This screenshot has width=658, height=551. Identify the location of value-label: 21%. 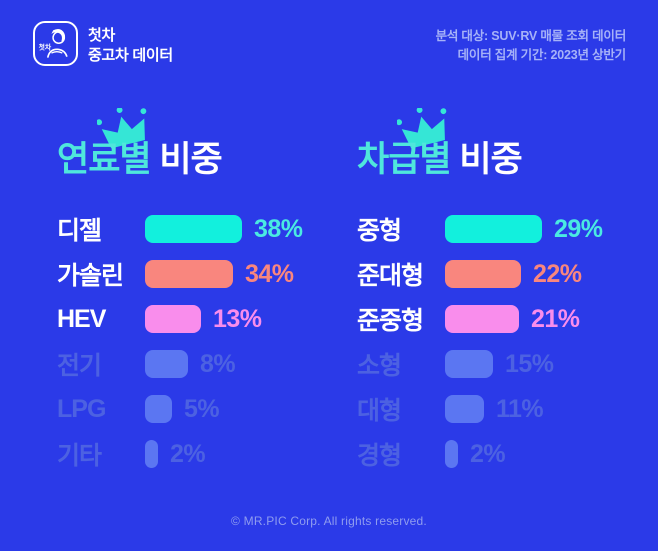
(555, 318).